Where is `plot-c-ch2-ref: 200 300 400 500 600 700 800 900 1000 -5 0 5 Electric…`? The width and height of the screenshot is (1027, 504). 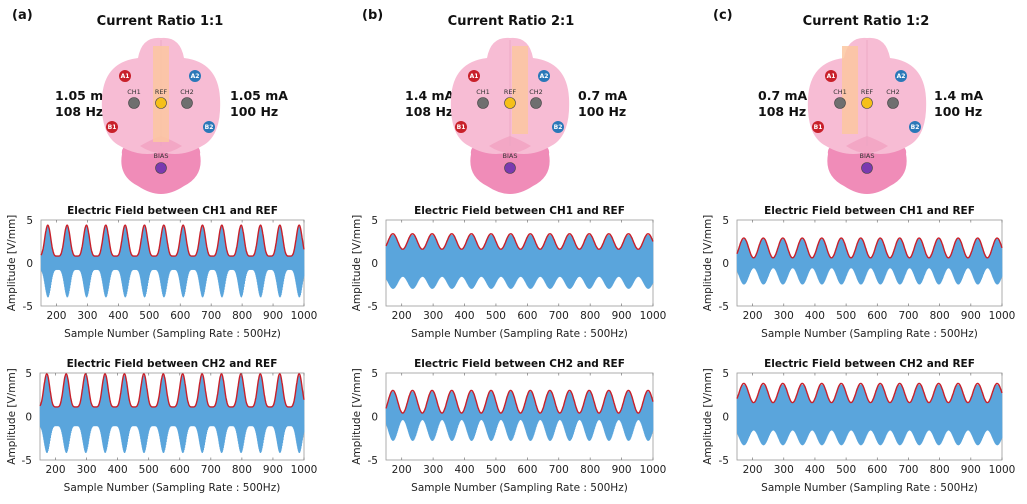 plot-c-ch2-ref: 200 300 400 500 600 700 800 900 1000 -5 0 5 Electric… is located at coordinates (859, 426).